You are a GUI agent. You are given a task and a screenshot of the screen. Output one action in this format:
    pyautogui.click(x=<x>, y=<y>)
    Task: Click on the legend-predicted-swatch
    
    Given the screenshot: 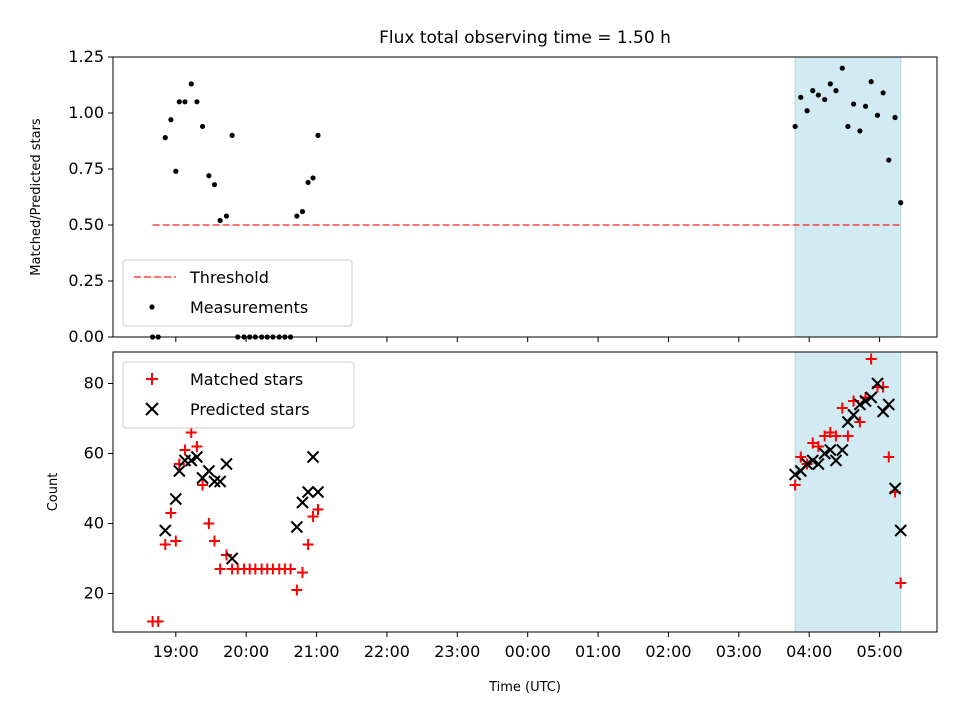 What is the action you would take?
    pyautogui.click(x=152, y=409)
    